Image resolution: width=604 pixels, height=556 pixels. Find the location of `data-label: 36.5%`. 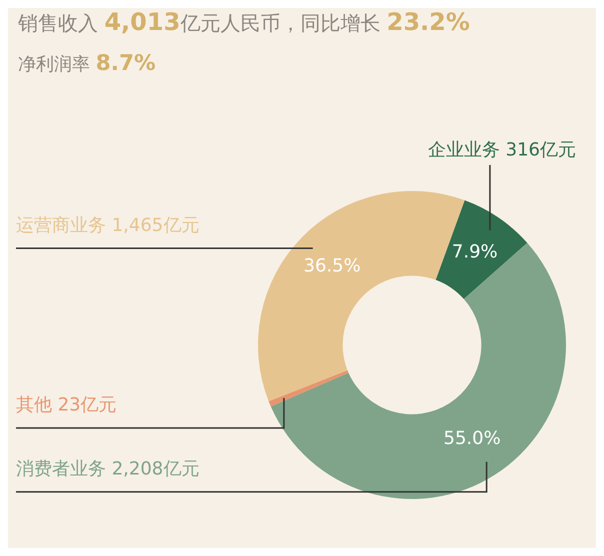

data-label: 36.5% is located at coordinates (332, 266).